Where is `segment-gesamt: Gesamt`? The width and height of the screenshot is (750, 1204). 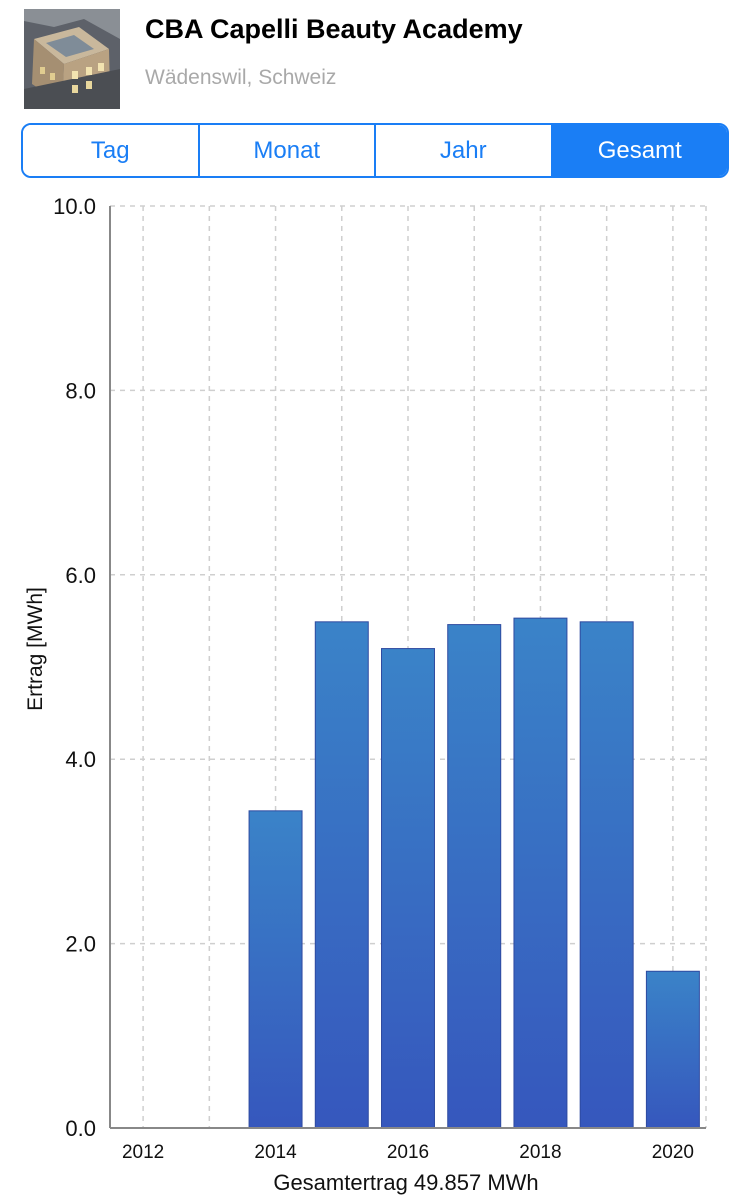
segment-gesamt: Gesamt is located at coordinates (639, 150).